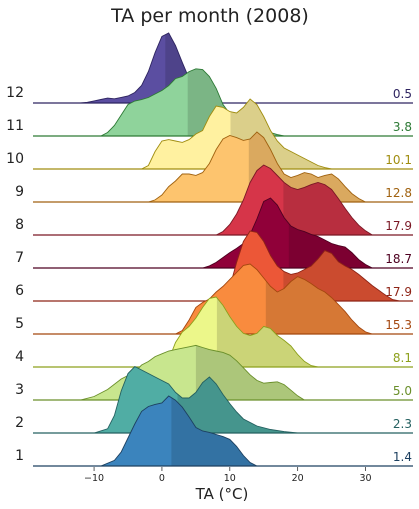 The image size is (419, 509). Describe the element at coordinates (365, 478) in the screenshot. I see `x-tick-label-30: 30` at that location.